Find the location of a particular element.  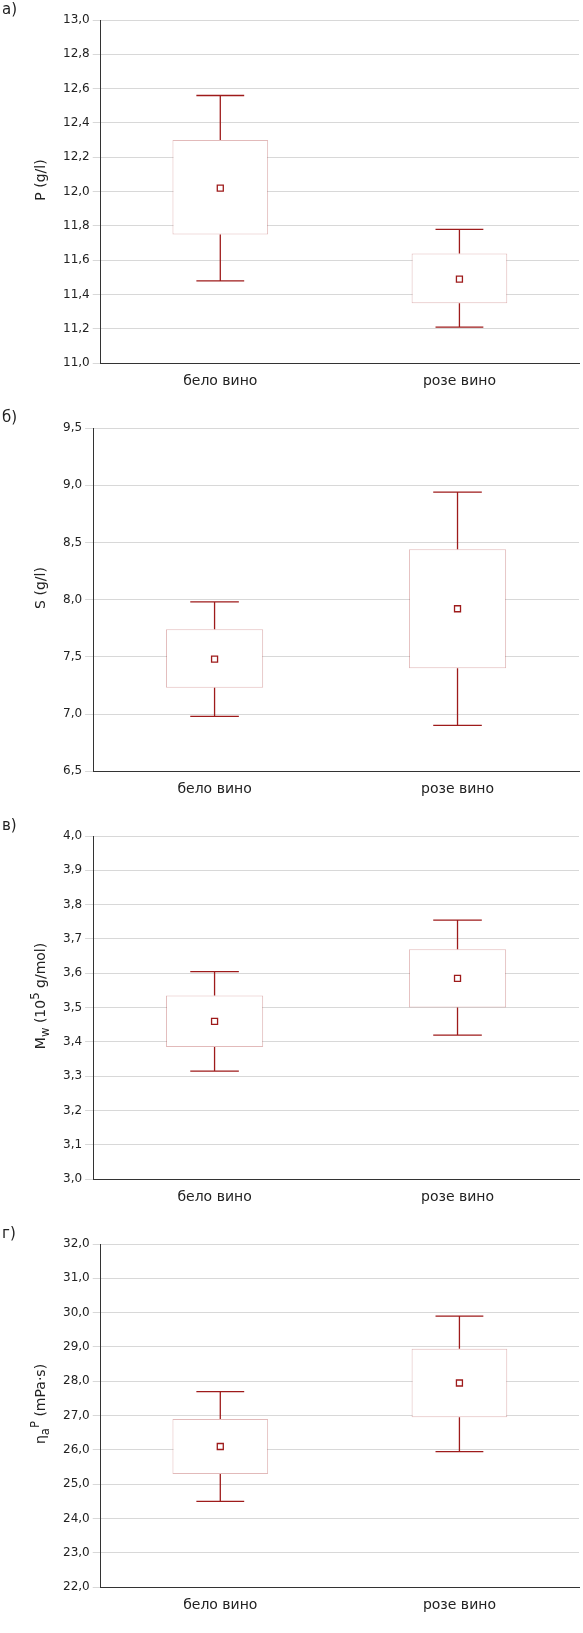

y-tick-label: 13,0 is located at coordinates (76, 19).